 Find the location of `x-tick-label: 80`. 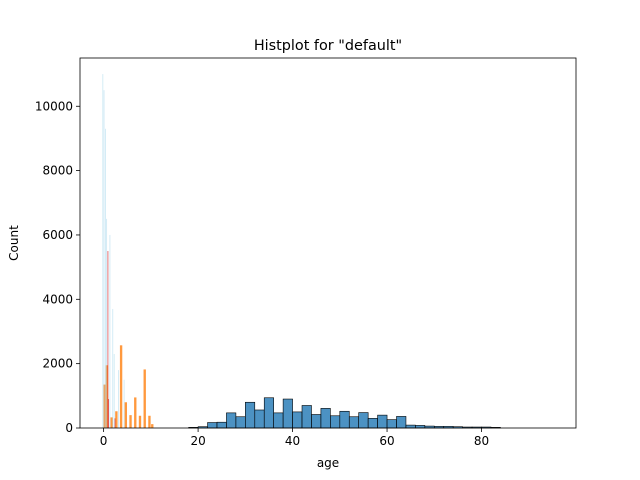

x-tick-label: 80 is located at coordinates (481, 441).